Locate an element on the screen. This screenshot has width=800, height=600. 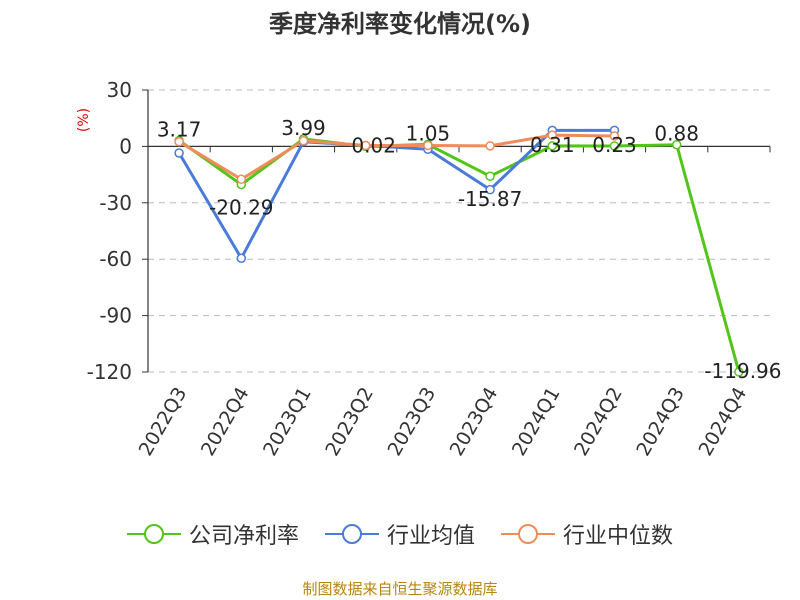
x-tick-label: 2024Q3 is located at coordinates (660, 422).